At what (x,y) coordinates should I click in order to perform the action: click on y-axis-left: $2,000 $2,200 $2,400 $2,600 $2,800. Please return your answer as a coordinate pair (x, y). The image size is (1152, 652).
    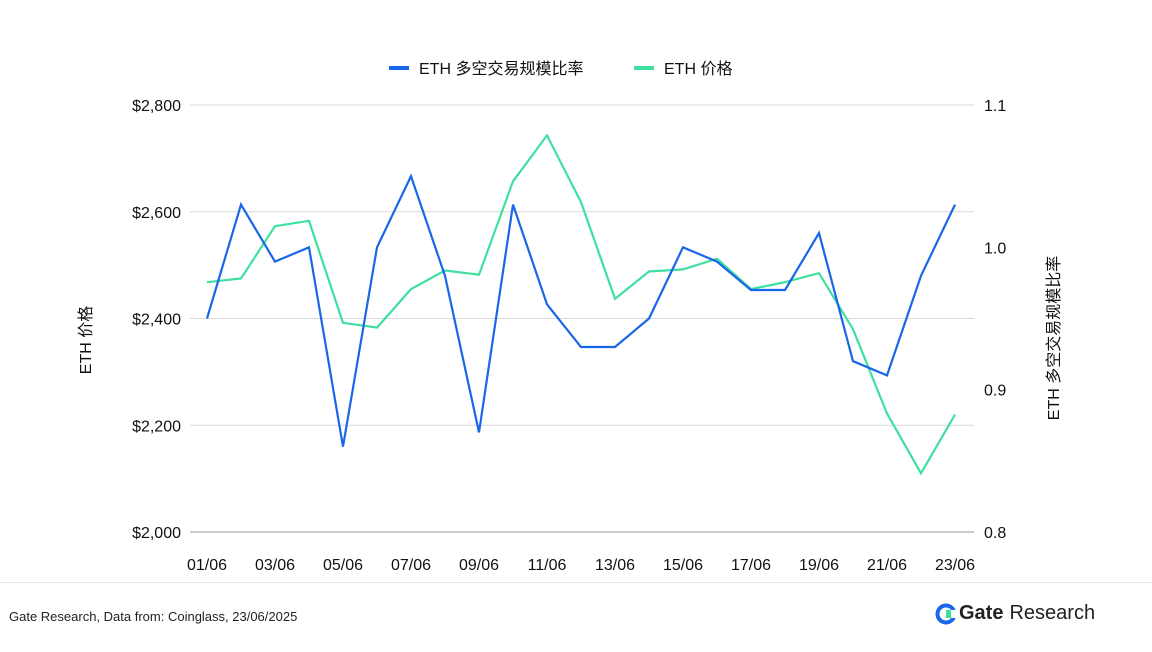
    Looking at the image, I should click on (156, 320).